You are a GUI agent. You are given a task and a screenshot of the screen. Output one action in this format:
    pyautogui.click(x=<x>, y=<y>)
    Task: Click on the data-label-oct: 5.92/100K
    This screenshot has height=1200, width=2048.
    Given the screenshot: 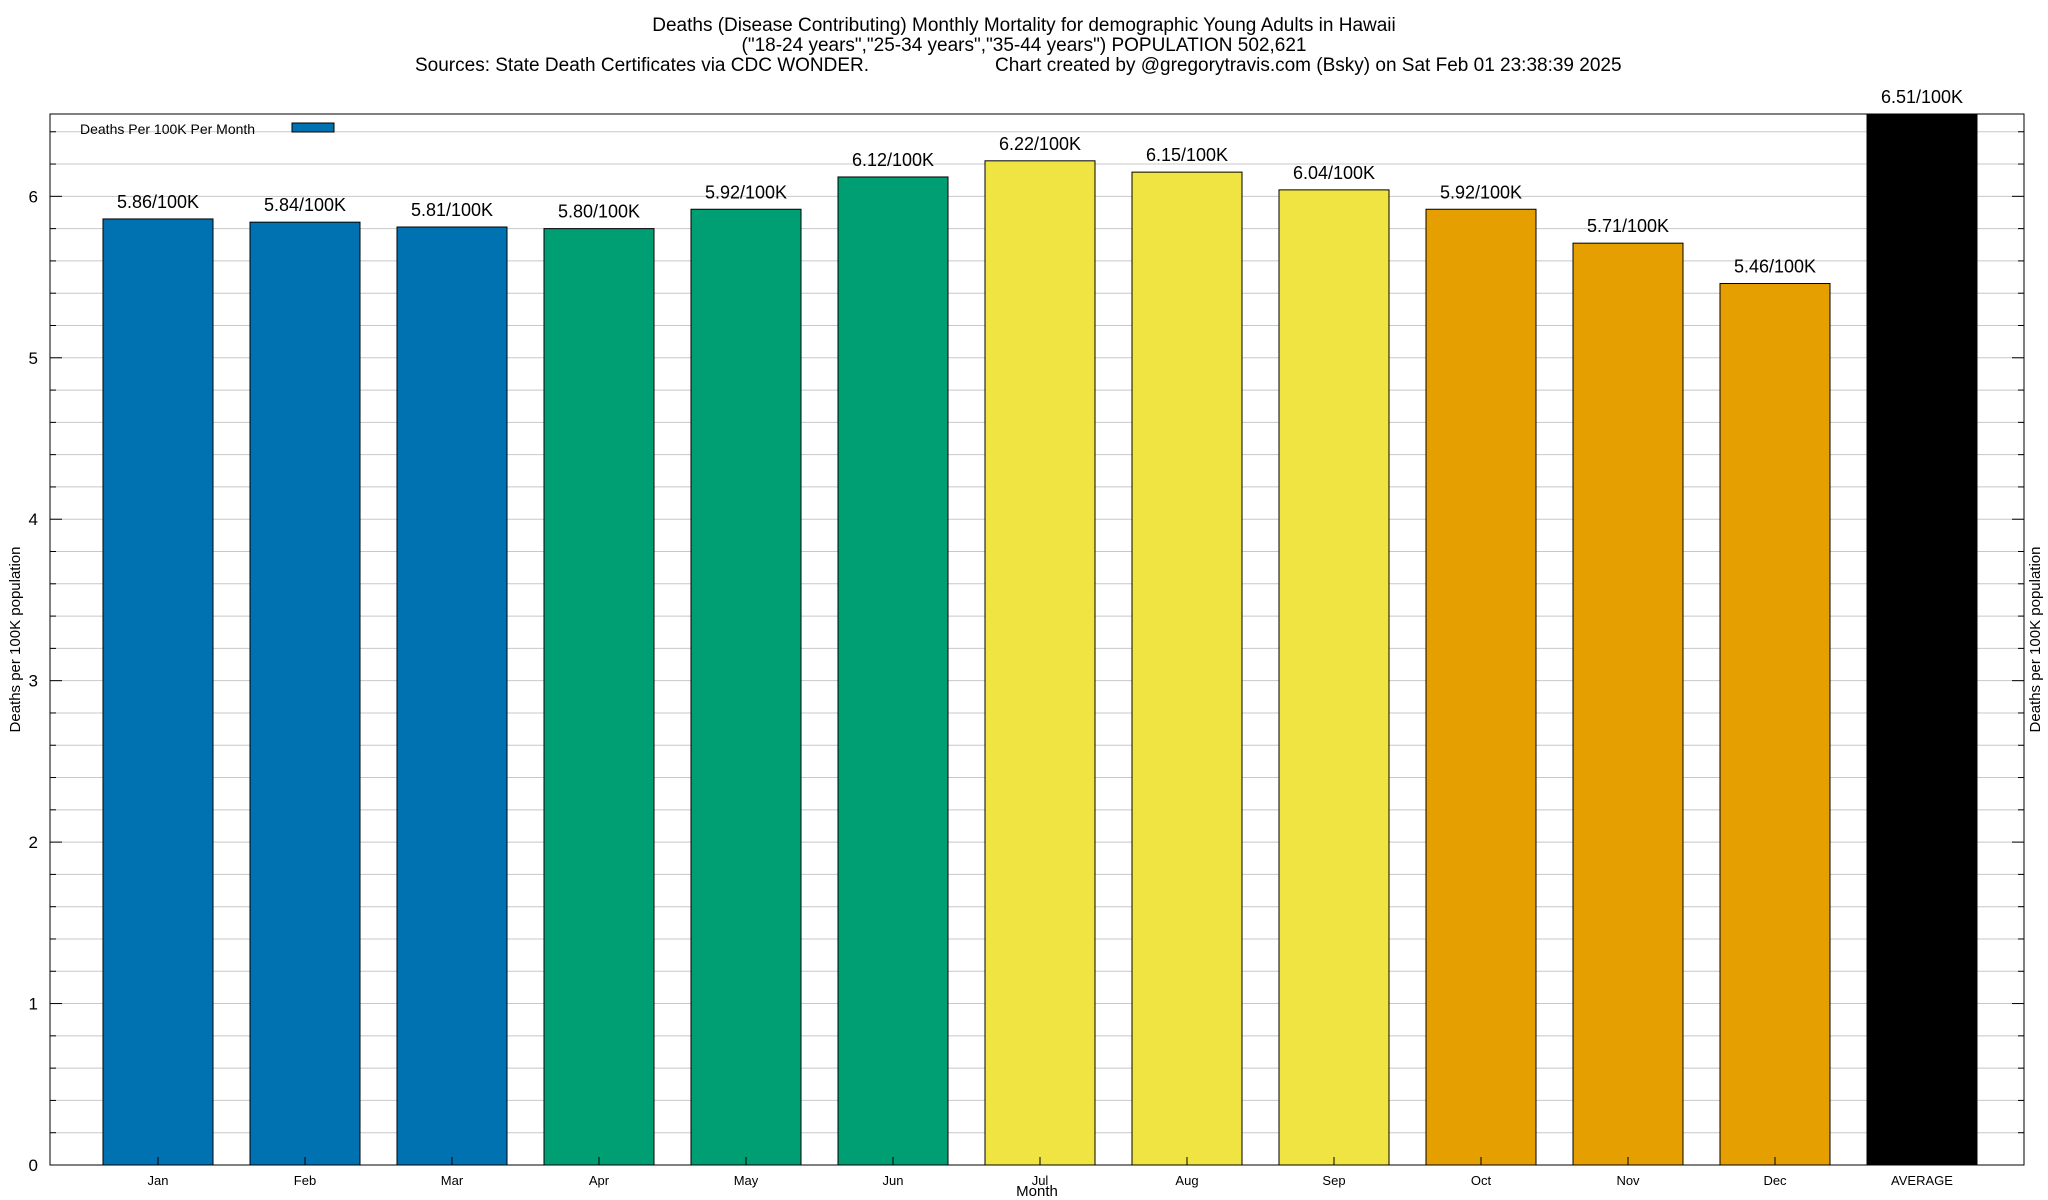 What is the action you would take?
    pyautogui.click(x=1481, y=192)
    